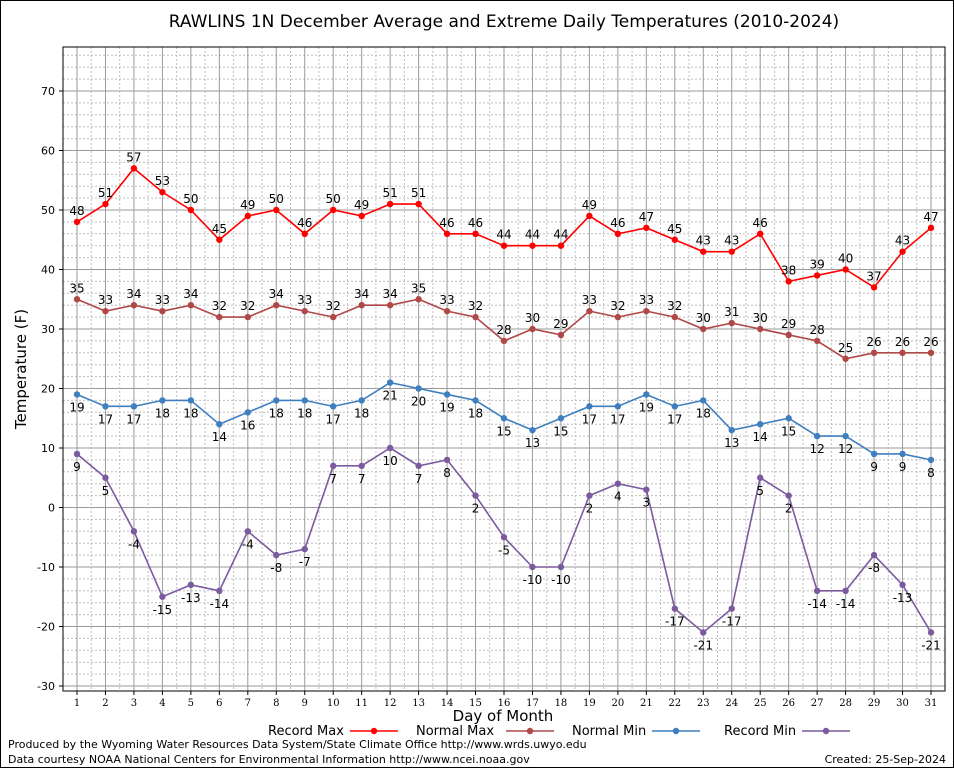 The height and width of the screenshot is (768, 954). I want to click on data-label-record-min: 2, so click(789, 509).